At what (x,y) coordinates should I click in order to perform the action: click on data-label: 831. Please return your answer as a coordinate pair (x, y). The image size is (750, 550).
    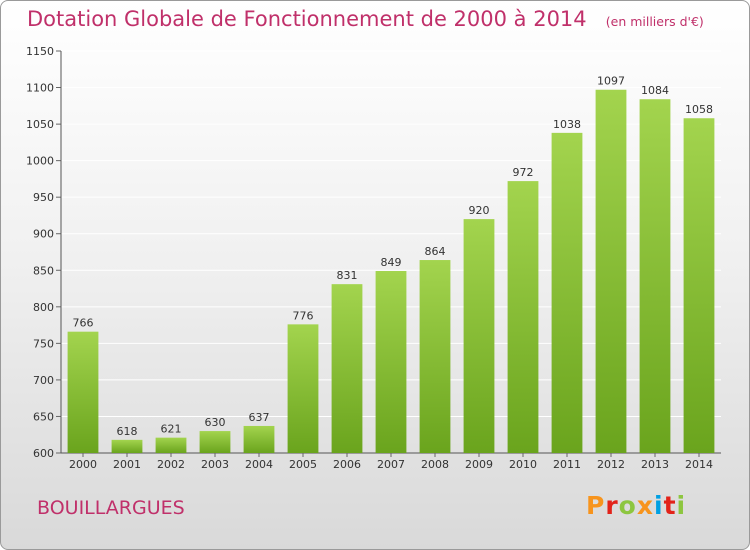
    Looking at the image, I should click on (347, 275).